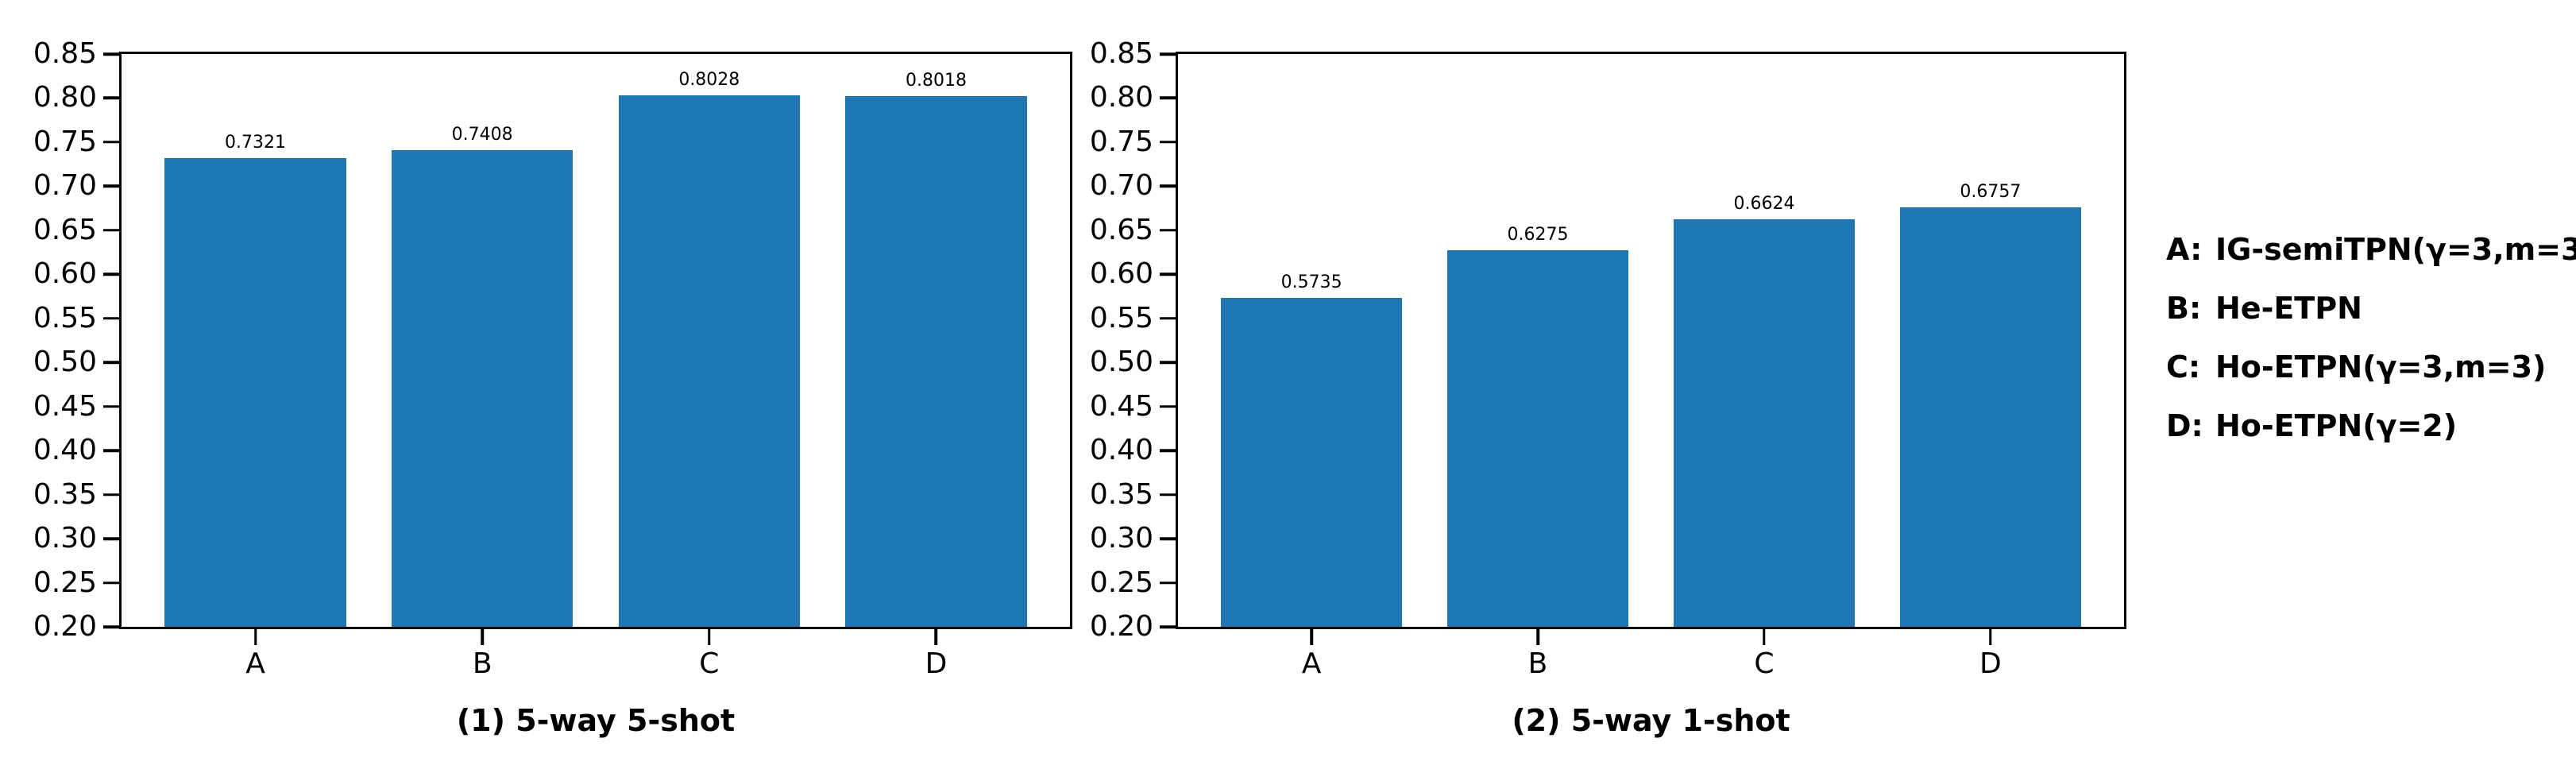 Image resolution: width=2576 pixels, height=769 pixels. I want to click on legend-label: IG-semiTPN(γ=3,m=3), so click(2395, 249).